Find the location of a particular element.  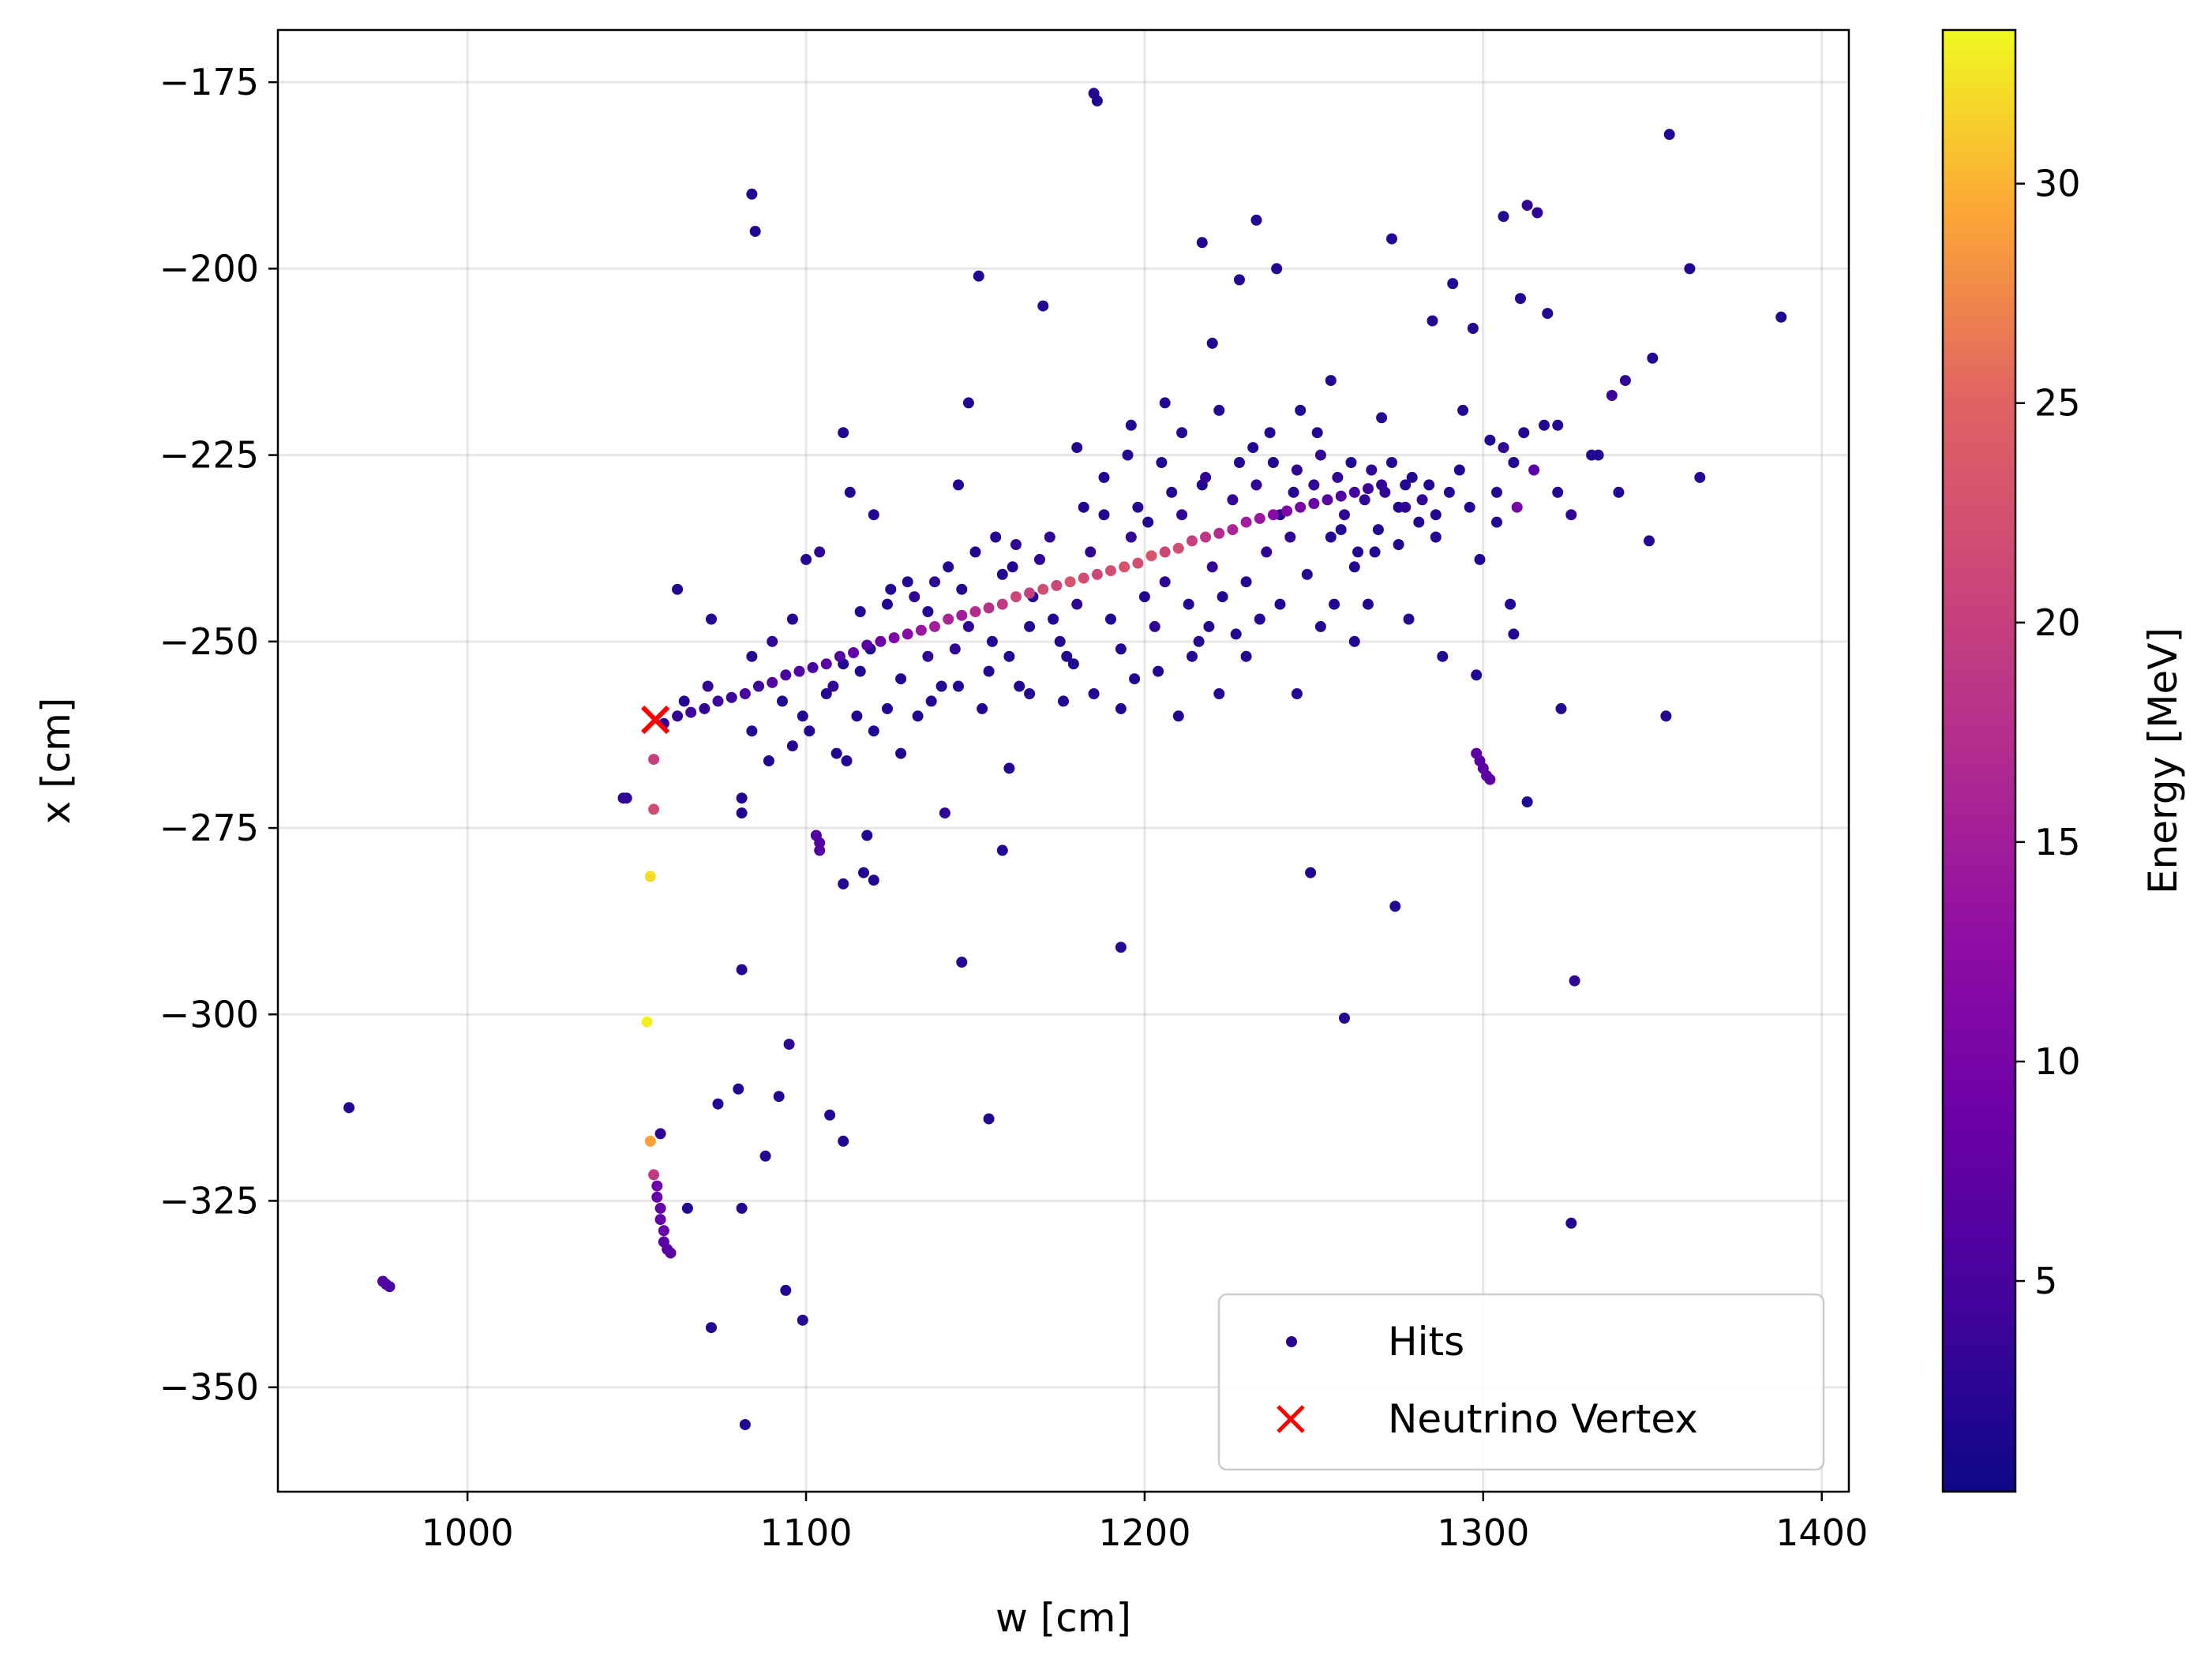

x-axis-ticks: 1000 1100 1200 1300 1400 is located at coordinates (1145, 1523).